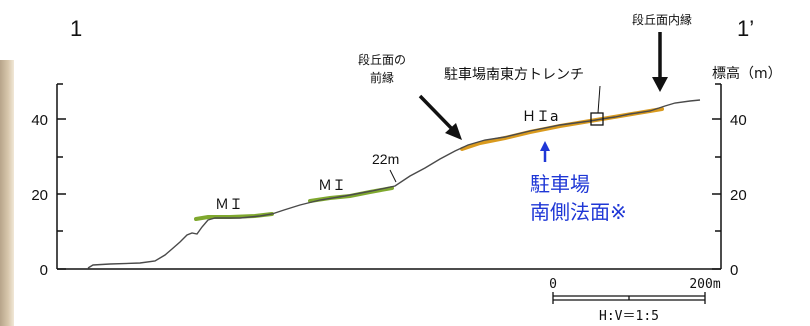  What do you see at coordinates (716, 176) in the screenshot?
I see `right-axis-ticks` at bounding box center [716, 176].